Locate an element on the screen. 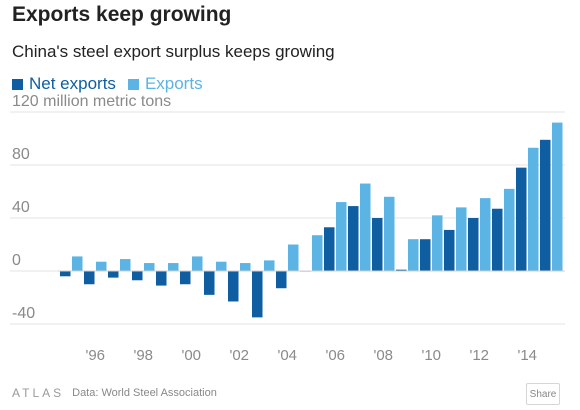 The image size is (580, 410). legend-item-exports: Exports is located at coordinates (165, 84).